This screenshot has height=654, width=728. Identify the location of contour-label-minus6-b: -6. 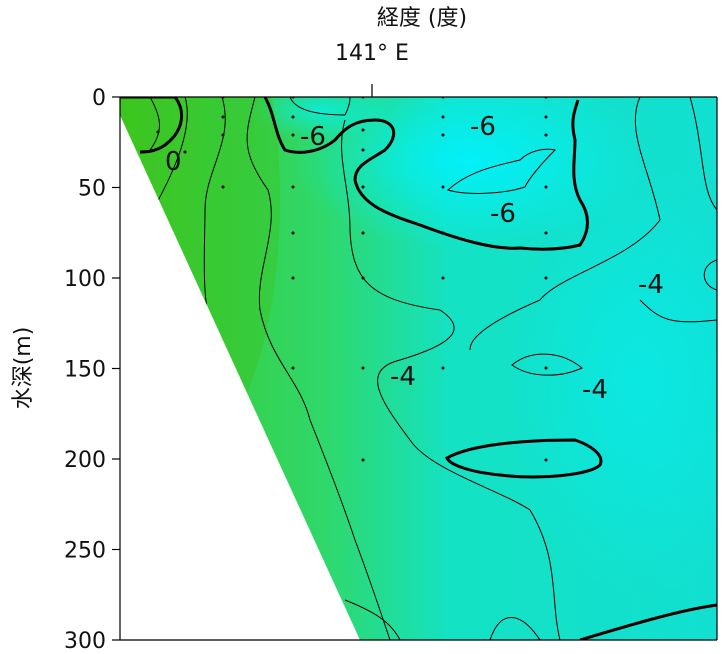
(483, 127).